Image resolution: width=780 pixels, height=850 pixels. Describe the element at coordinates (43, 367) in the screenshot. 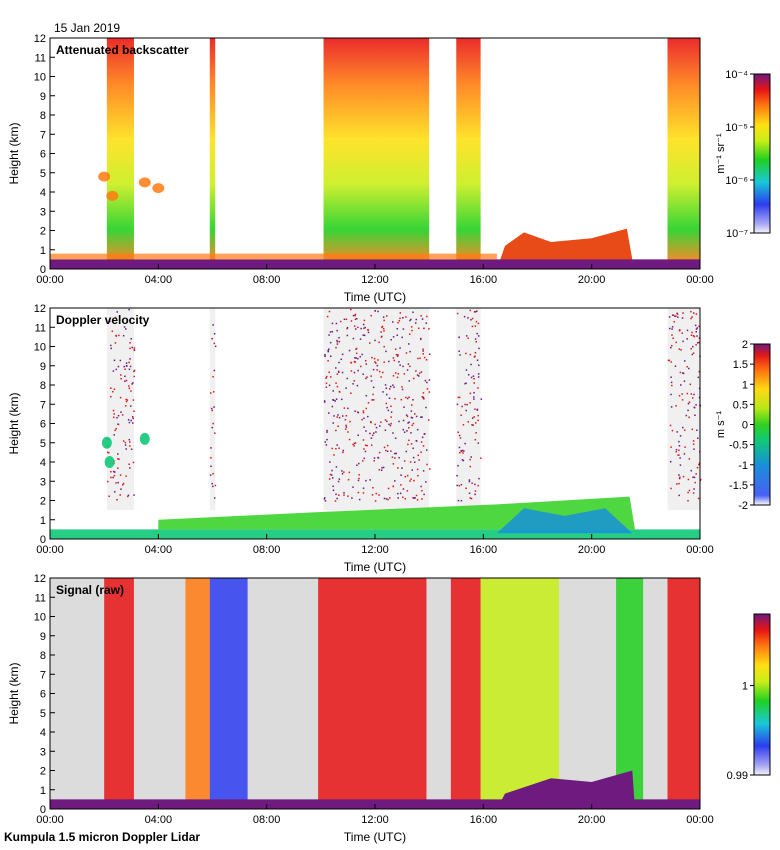

I see `y-tick-label: 9` at that location.